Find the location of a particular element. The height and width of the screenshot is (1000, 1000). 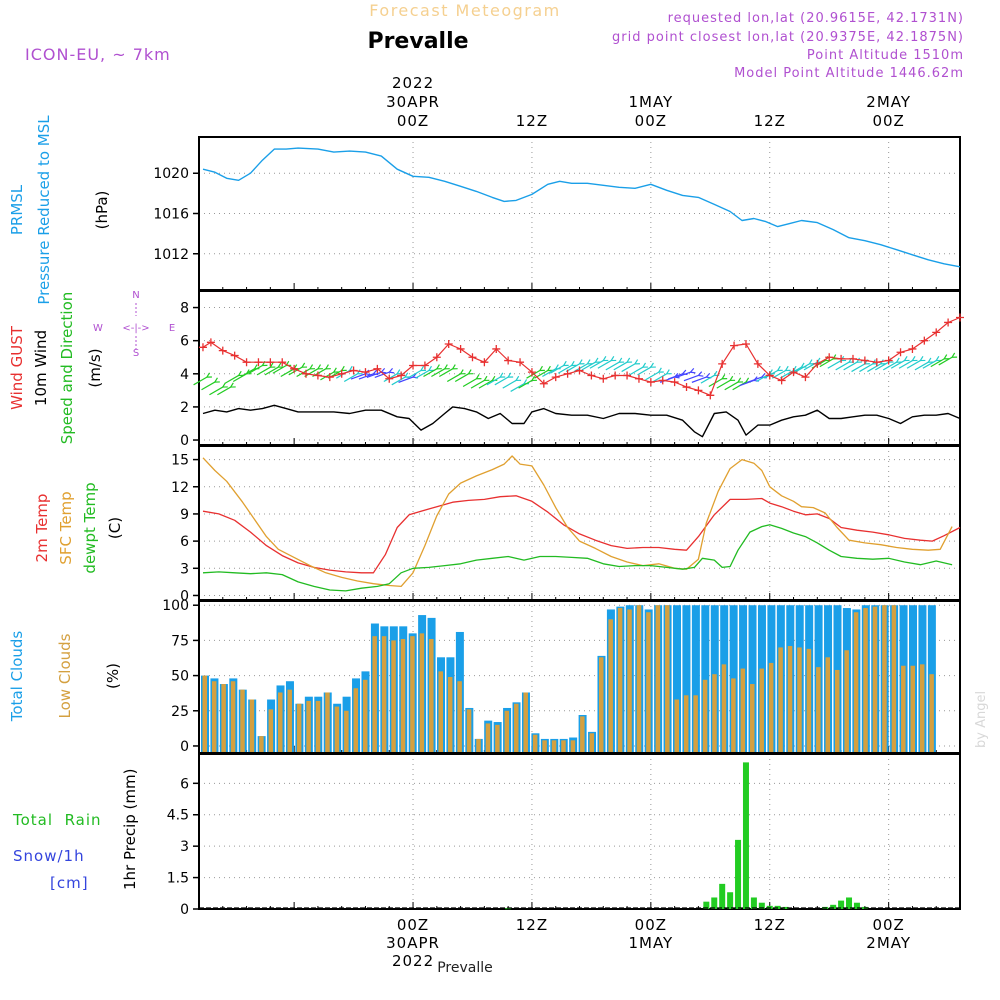

compass-west: W is located at coordinates (98, 328).